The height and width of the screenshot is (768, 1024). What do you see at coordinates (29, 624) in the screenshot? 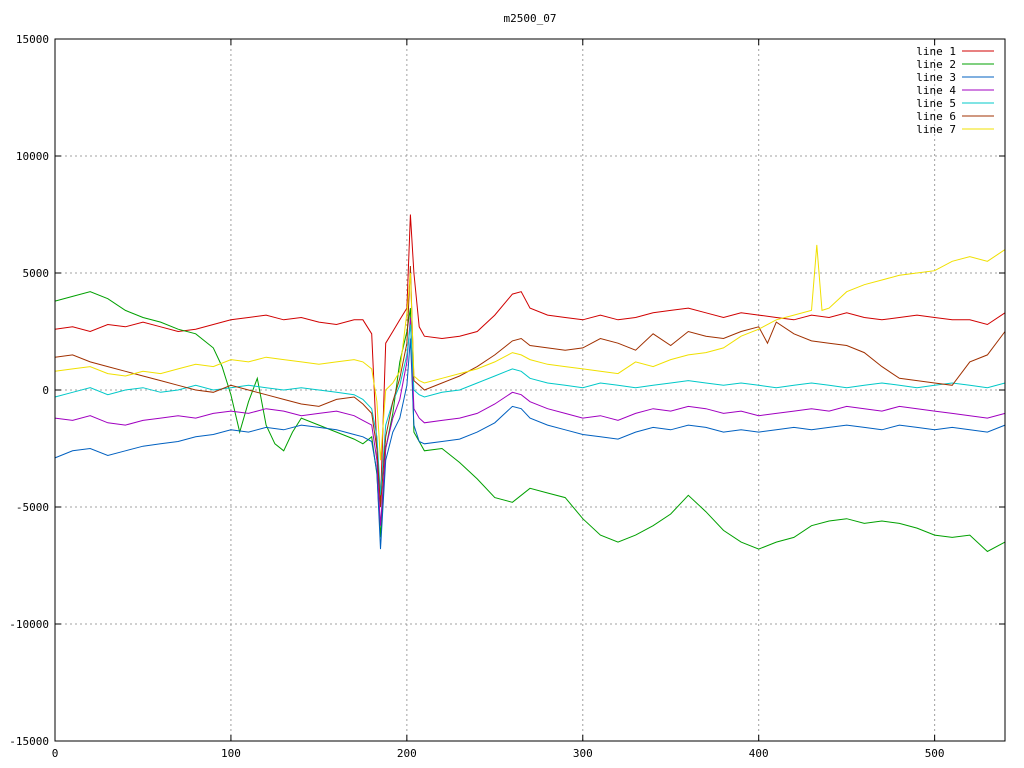
I see `y-tick-label: -10000` at bounding box center [29, 624].